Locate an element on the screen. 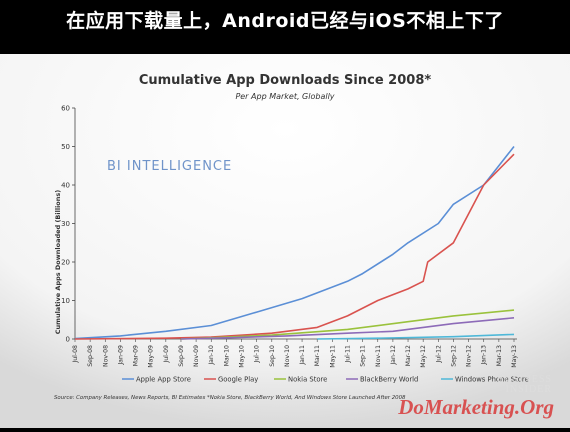 This screenshot has height=432, width=570. domarketing-watermark: DoMarketing.Org is located at coordinates (476, 407).